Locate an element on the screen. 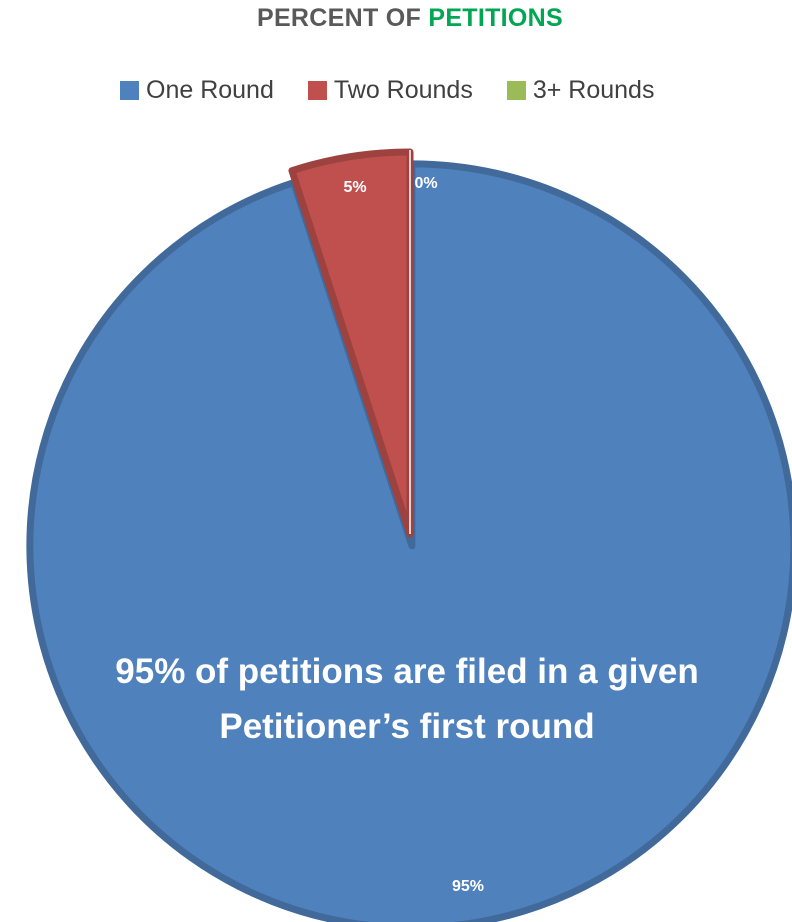 Image resolution: width=792 pixels, height=922 pixels. data-label-two-rounds: 5% is located at coordinates (354, 187).